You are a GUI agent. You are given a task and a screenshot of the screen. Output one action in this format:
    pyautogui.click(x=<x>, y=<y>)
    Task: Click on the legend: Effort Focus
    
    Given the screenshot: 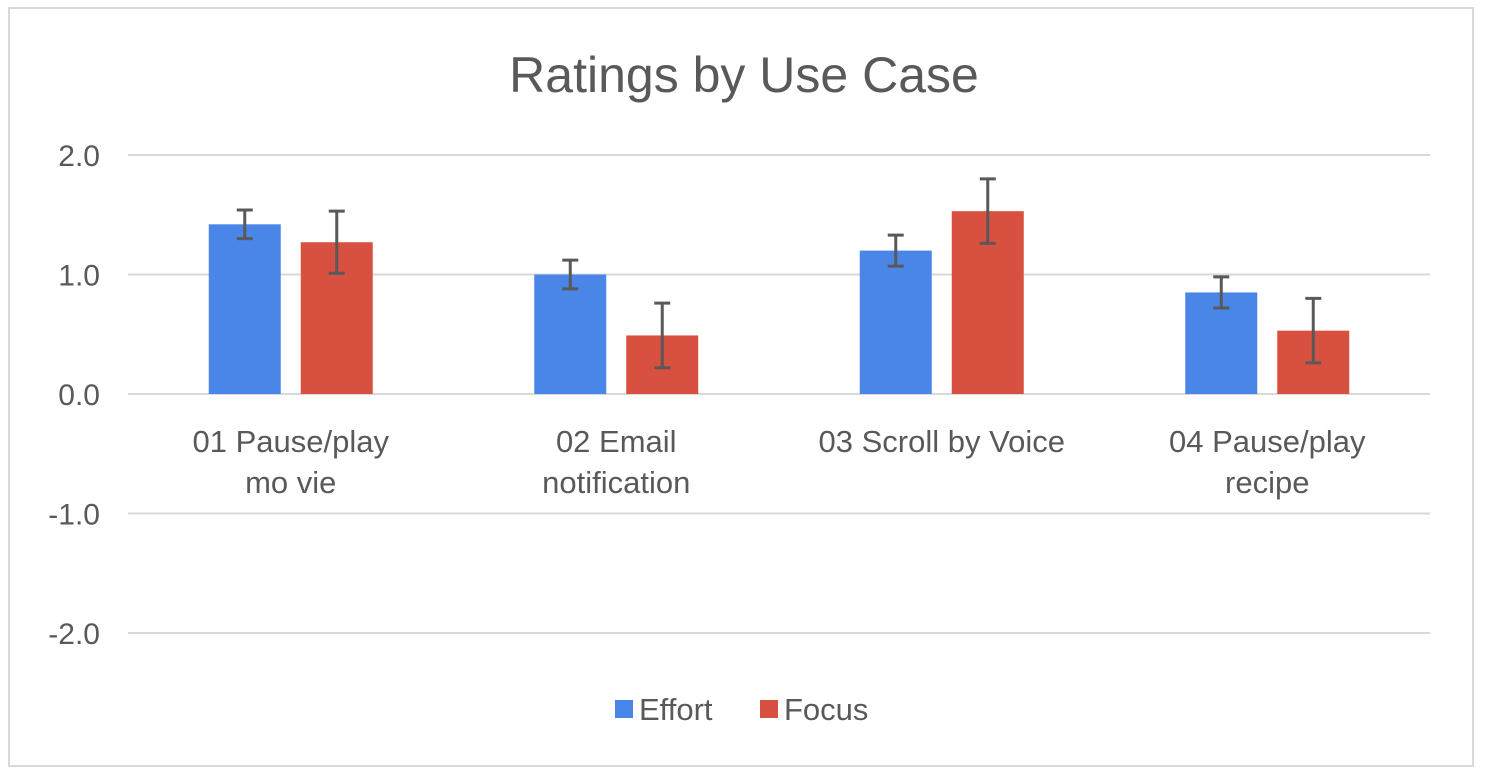 What is the action you would take?
    pyautogui.click(x=741, y=709)
    